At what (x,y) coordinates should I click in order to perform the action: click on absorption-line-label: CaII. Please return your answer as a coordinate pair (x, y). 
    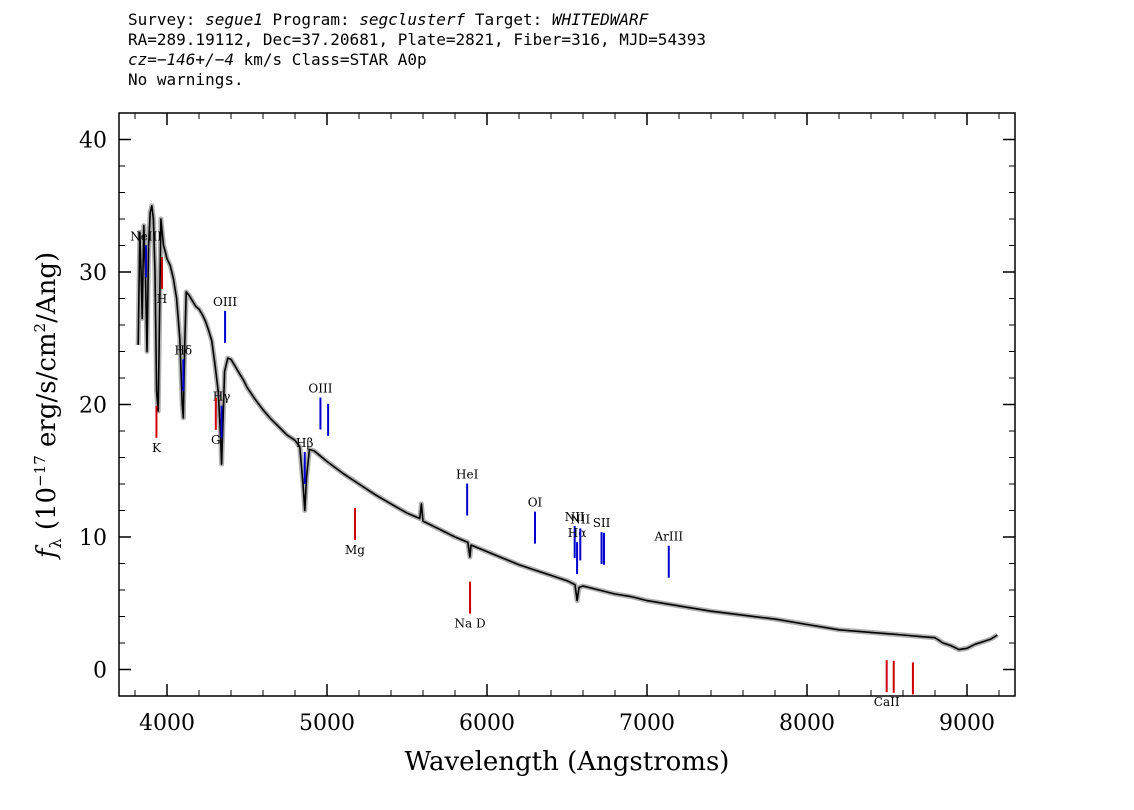
    Looking at the image, I should click on (887, 702).